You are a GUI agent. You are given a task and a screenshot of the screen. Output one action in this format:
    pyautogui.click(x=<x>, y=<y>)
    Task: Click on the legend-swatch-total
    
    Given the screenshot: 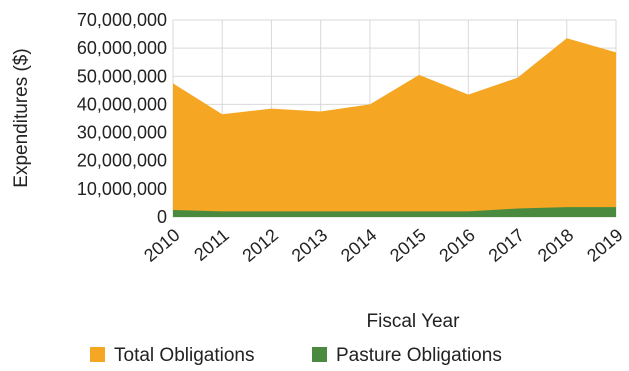 What is the action you would take?
    pyautogui.click(x=97, y=354)
    